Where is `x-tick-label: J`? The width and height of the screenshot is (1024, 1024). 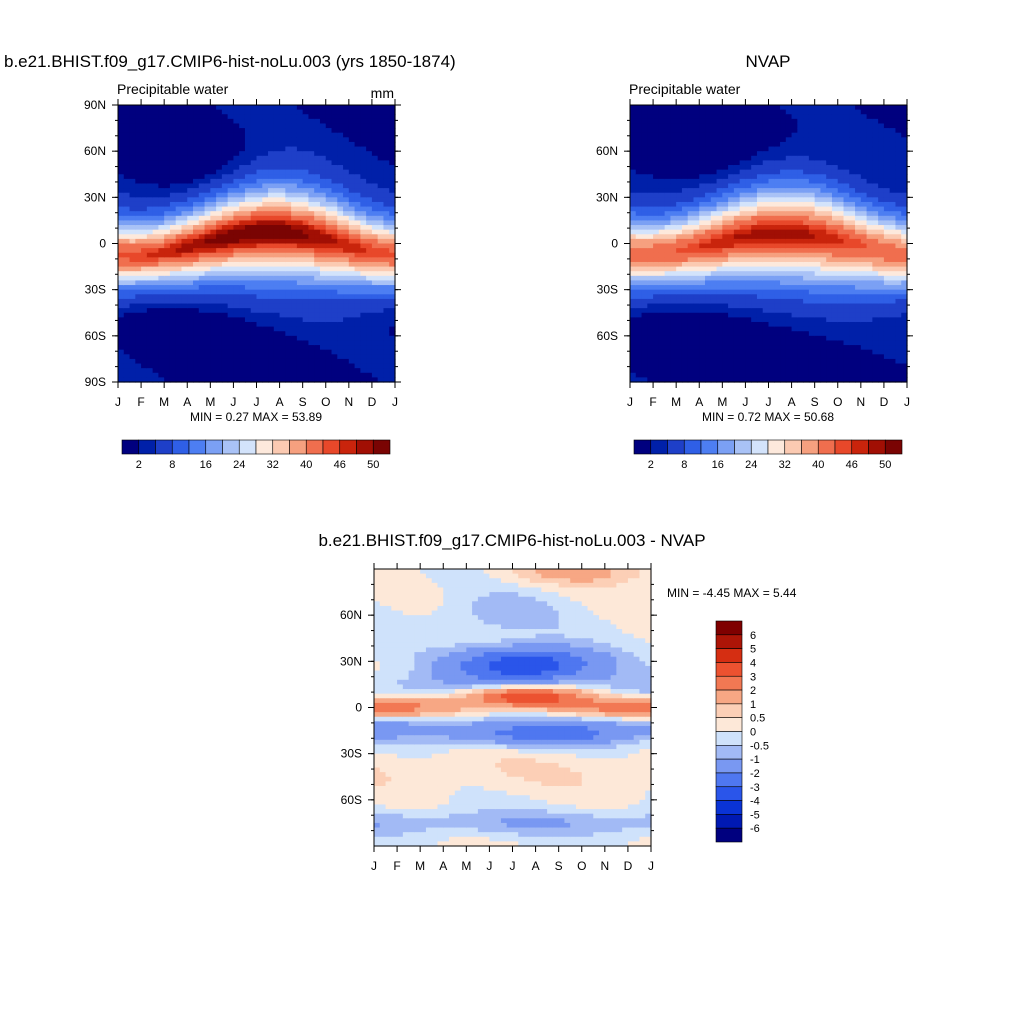
x-tick-label: J is located at coordinates (257, 402).